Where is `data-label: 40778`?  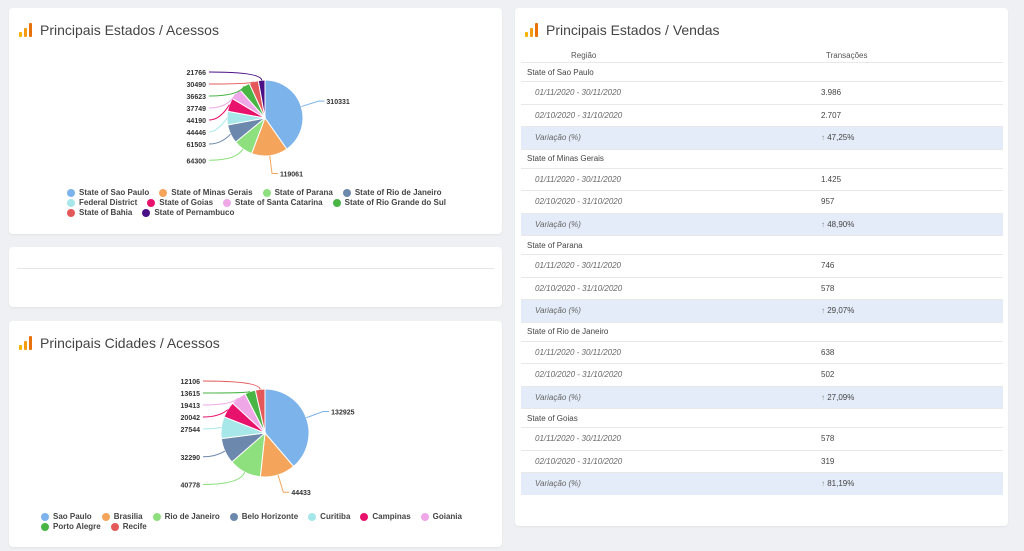
data-label: 40778 is located at coordinates (191, 485).